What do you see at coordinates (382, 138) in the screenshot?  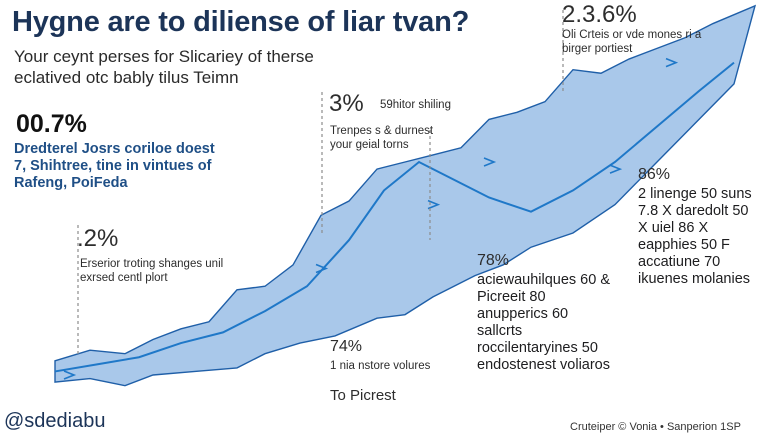 I see `callout-note-b: Trenpes s & durnest your geial torns` at bounding box center [382, 138].